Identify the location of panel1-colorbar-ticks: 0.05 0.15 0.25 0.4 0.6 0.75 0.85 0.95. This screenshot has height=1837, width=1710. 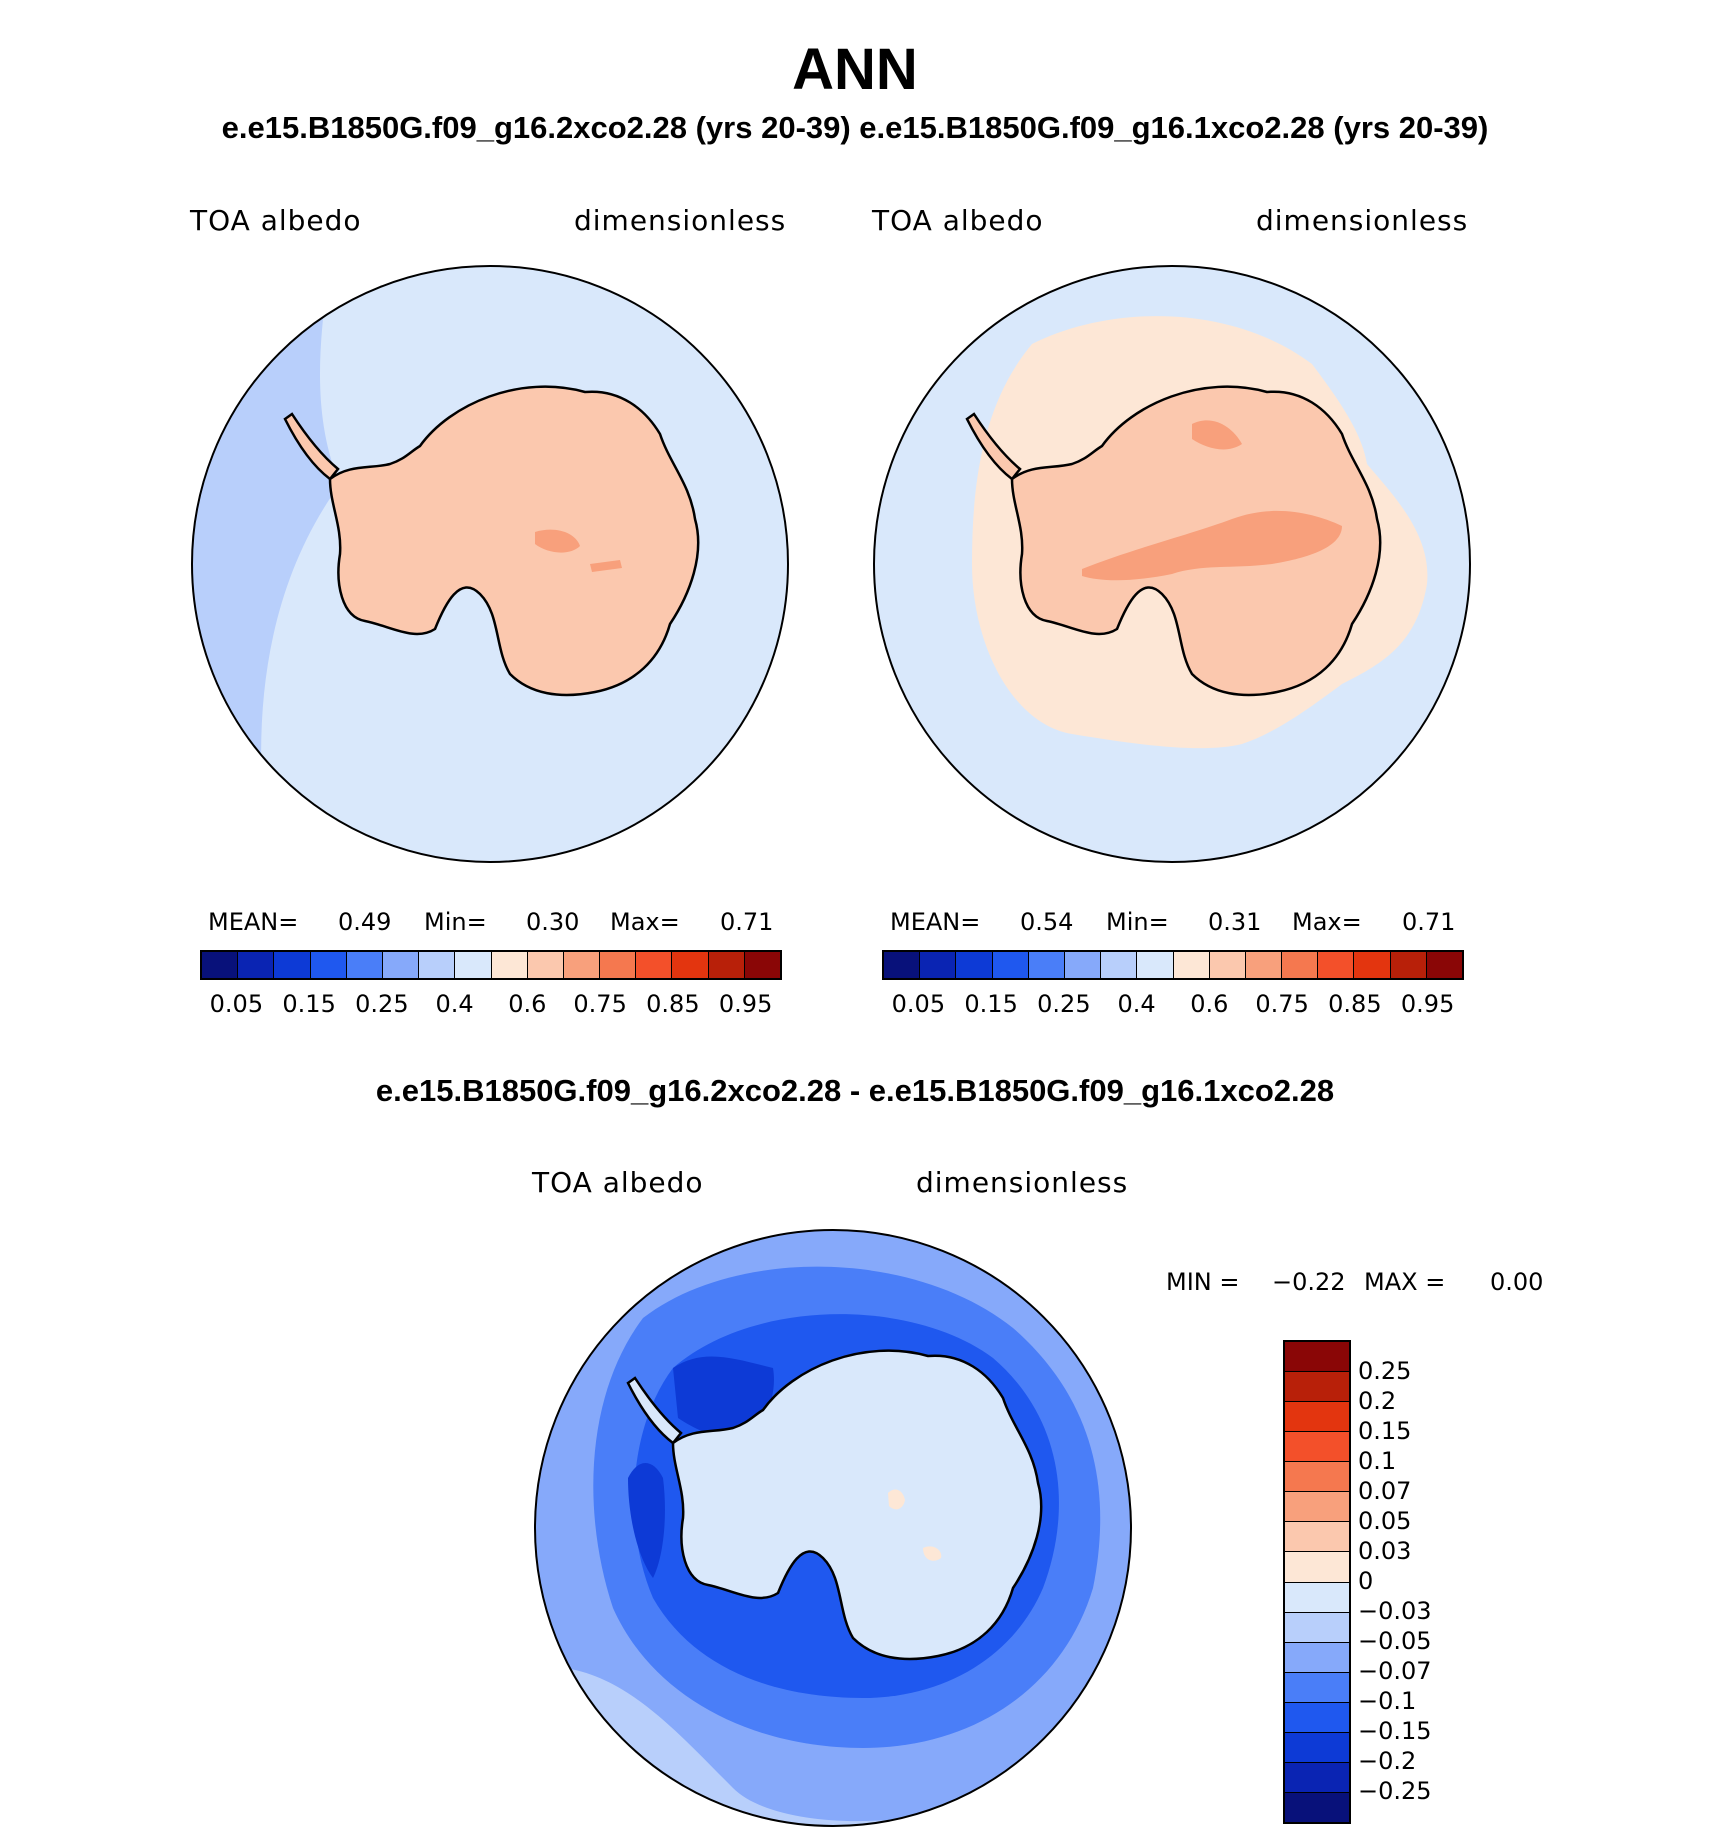
(491, 1004).